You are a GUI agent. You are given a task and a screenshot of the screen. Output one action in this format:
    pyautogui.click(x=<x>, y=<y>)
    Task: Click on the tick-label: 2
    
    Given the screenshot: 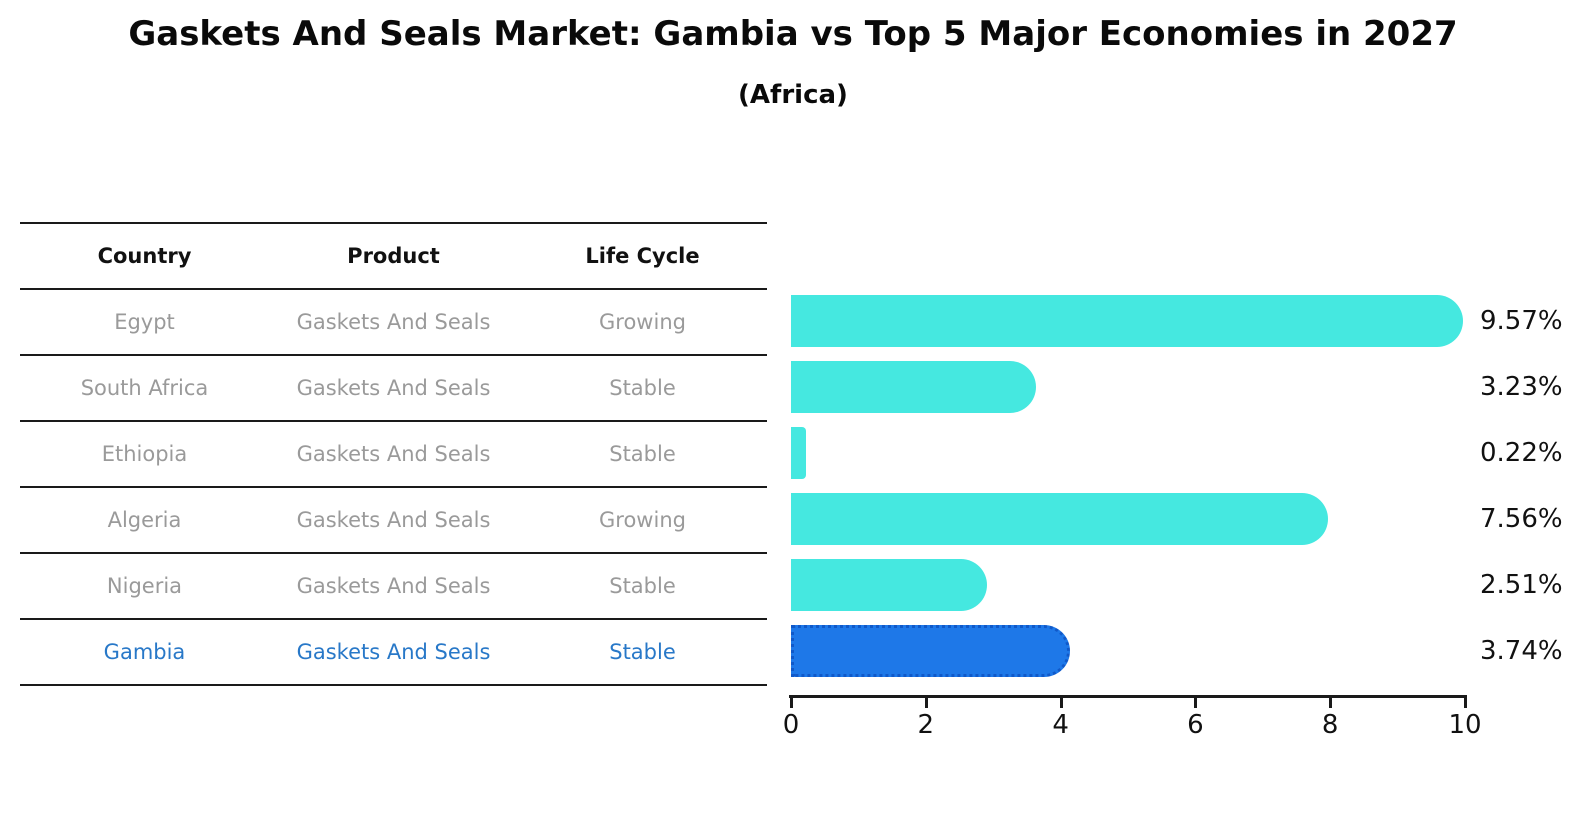 What is the action you would take?
    pyautogui.click(x=926, y=725)
    